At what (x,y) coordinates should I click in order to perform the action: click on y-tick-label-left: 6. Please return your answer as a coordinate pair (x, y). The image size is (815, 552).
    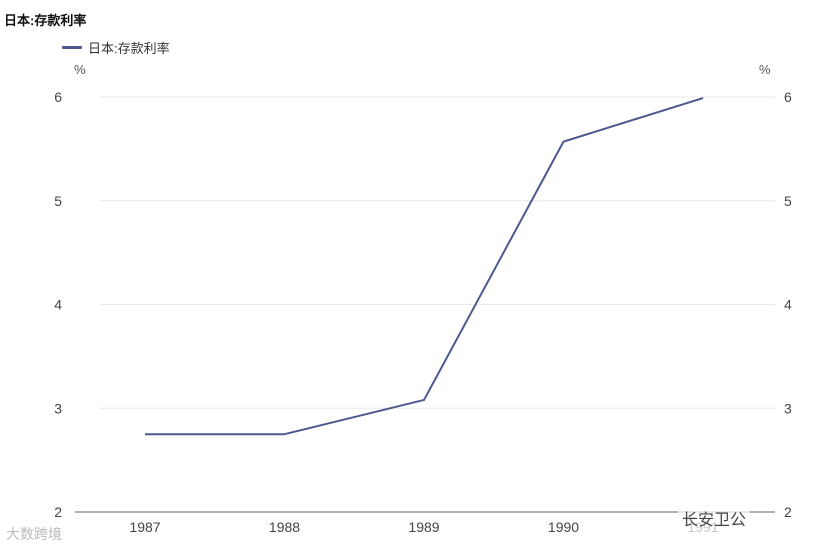
    Looking at the image, I should click on (58, 97).